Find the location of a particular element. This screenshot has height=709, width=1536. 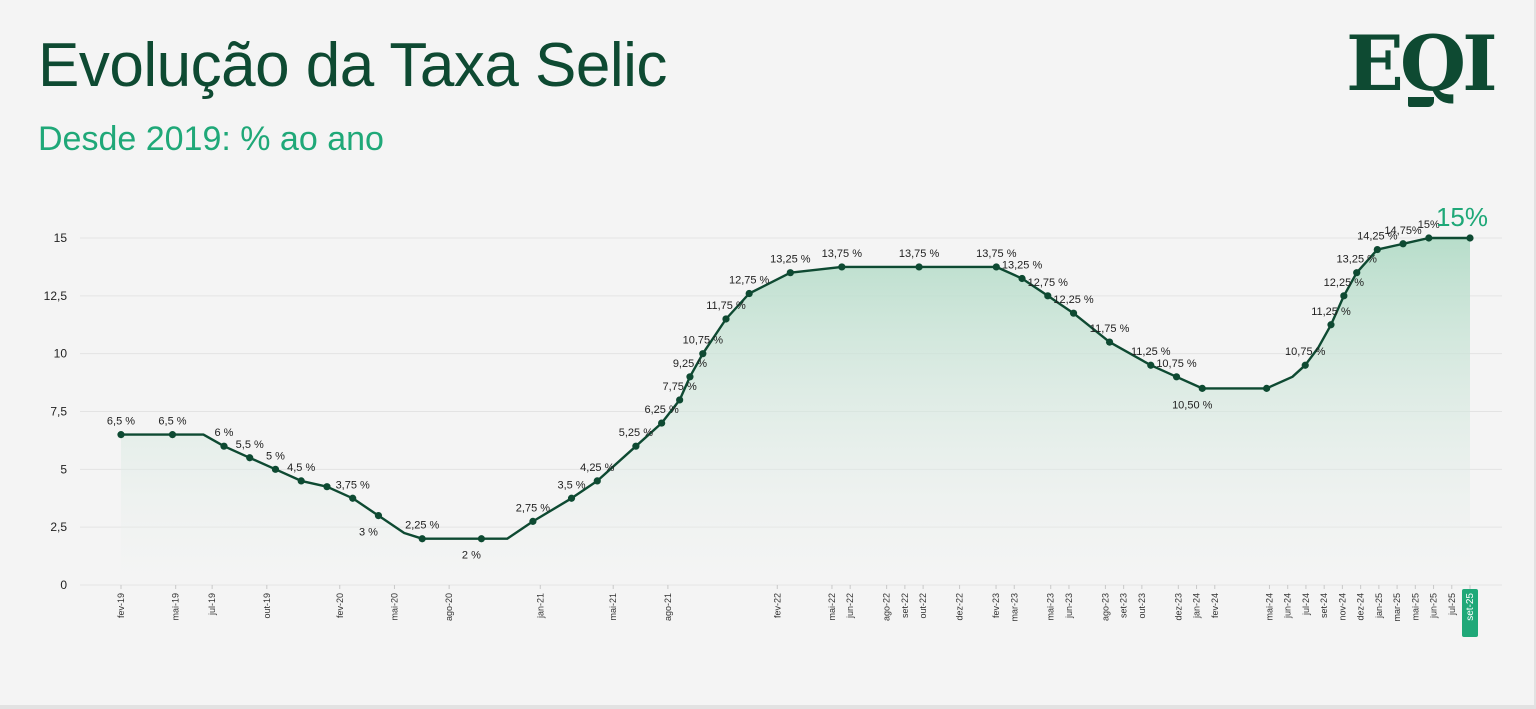

x-tick-label: set-25 is located at coordinates (1470, 607).